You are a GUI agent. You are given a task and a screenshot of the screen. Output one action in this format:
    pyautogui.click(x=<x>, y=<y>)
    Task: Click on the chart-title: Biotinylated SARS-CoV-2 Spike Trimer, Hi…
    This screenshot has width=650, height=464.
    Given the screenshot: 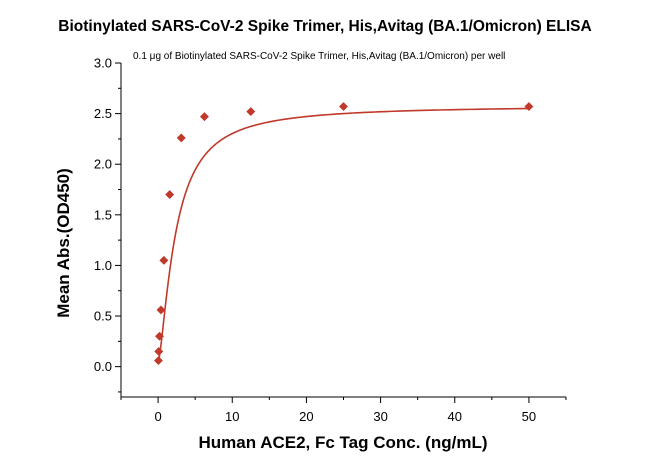 What is the action you would take?
    pyautogui.click(x=324, y=26)
    